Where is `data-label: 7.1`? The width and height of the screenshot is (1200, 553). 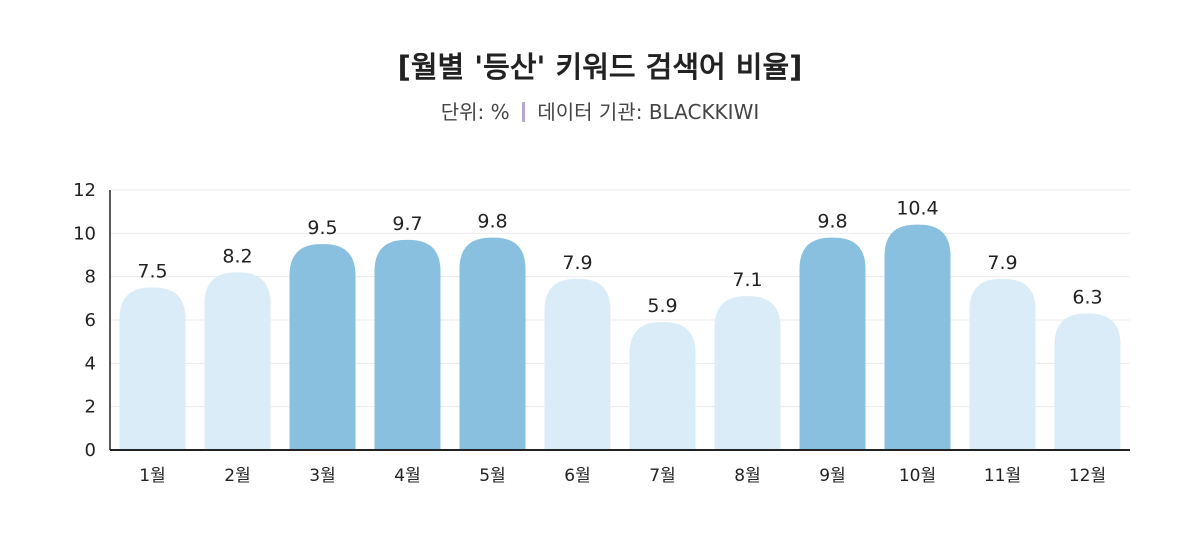 data-label: 7.1 is located at coordinates (747, 280).